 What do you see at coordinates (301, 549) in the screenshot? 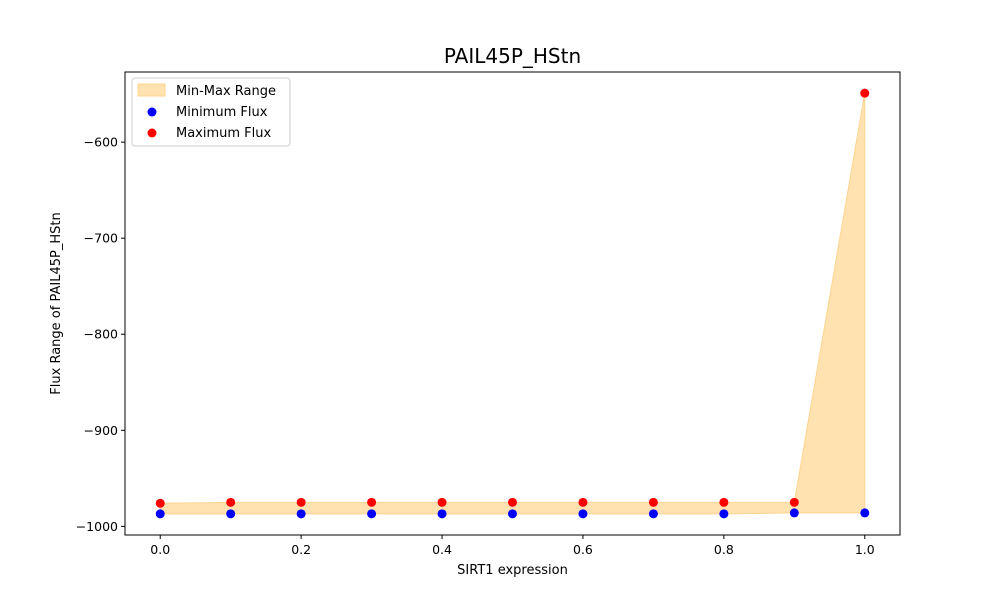
I see `x-tick-label: 0.2` at bounding box center [301, 549].